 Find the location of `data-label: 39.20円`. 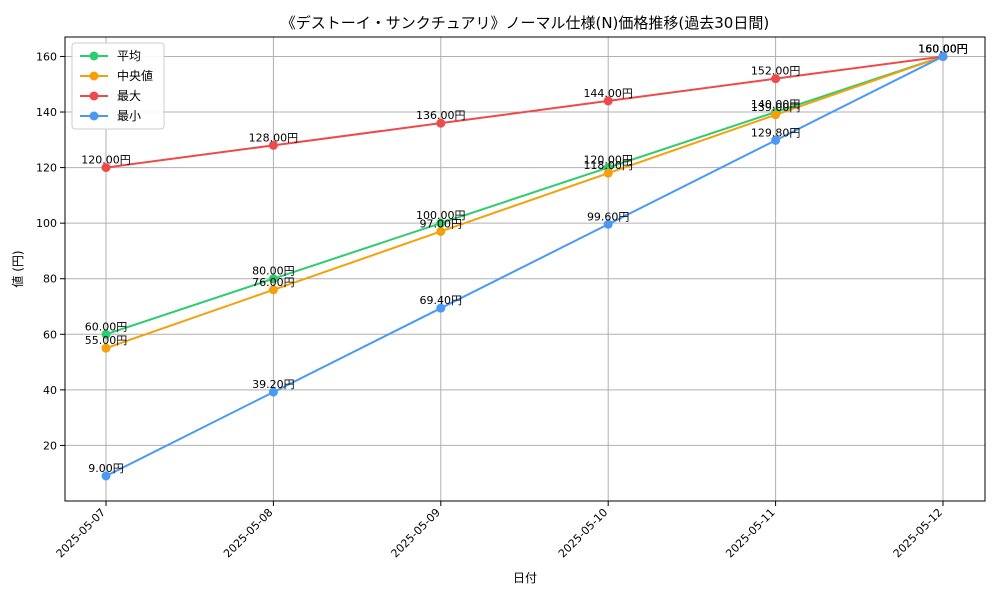

data-label: 39.20円 is located at coordinates (273, 384).